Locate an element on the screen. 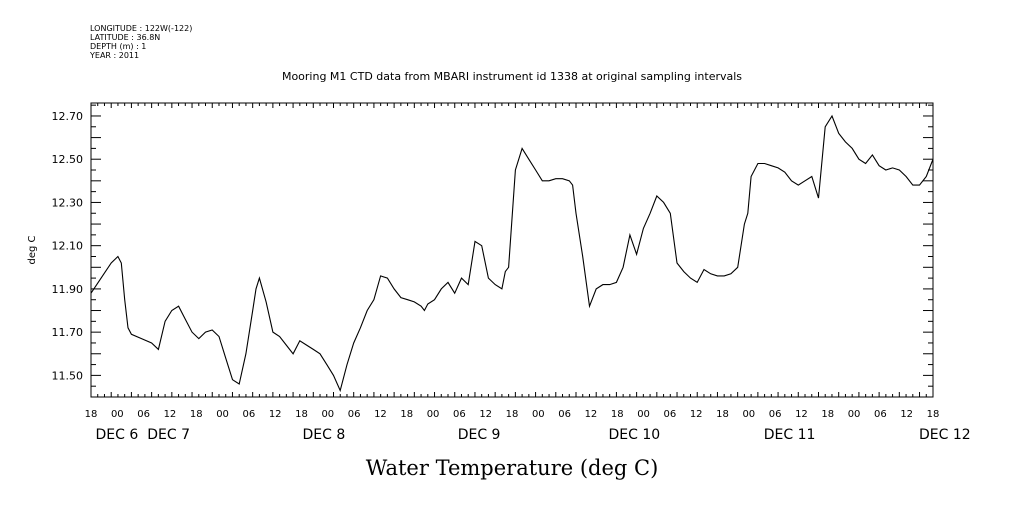 This screenshot has height=509, width=1009. y-tick-label: 12.70 is located at coordinates (68, 116).